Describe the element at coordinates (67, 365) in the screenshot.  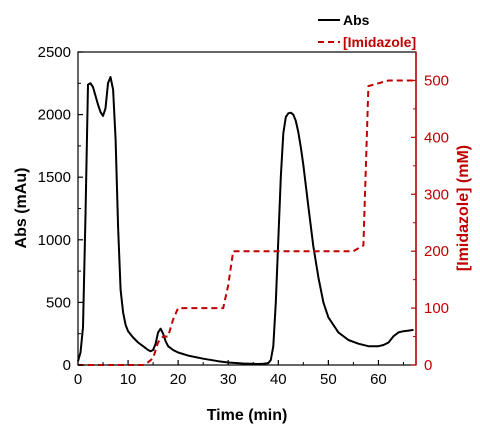
I see `y-left-tick-label: 0` at that location.